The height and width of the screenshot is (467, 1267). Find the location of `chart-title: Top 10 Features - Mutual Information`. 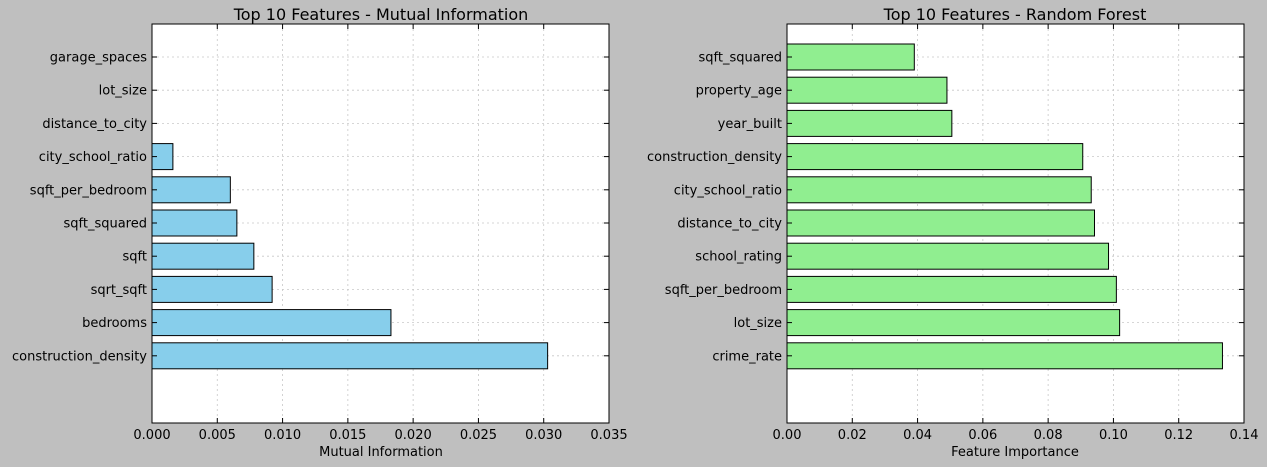

chart-title: Top 10 Features - Mutual Information is located at coordinates (381, 14).